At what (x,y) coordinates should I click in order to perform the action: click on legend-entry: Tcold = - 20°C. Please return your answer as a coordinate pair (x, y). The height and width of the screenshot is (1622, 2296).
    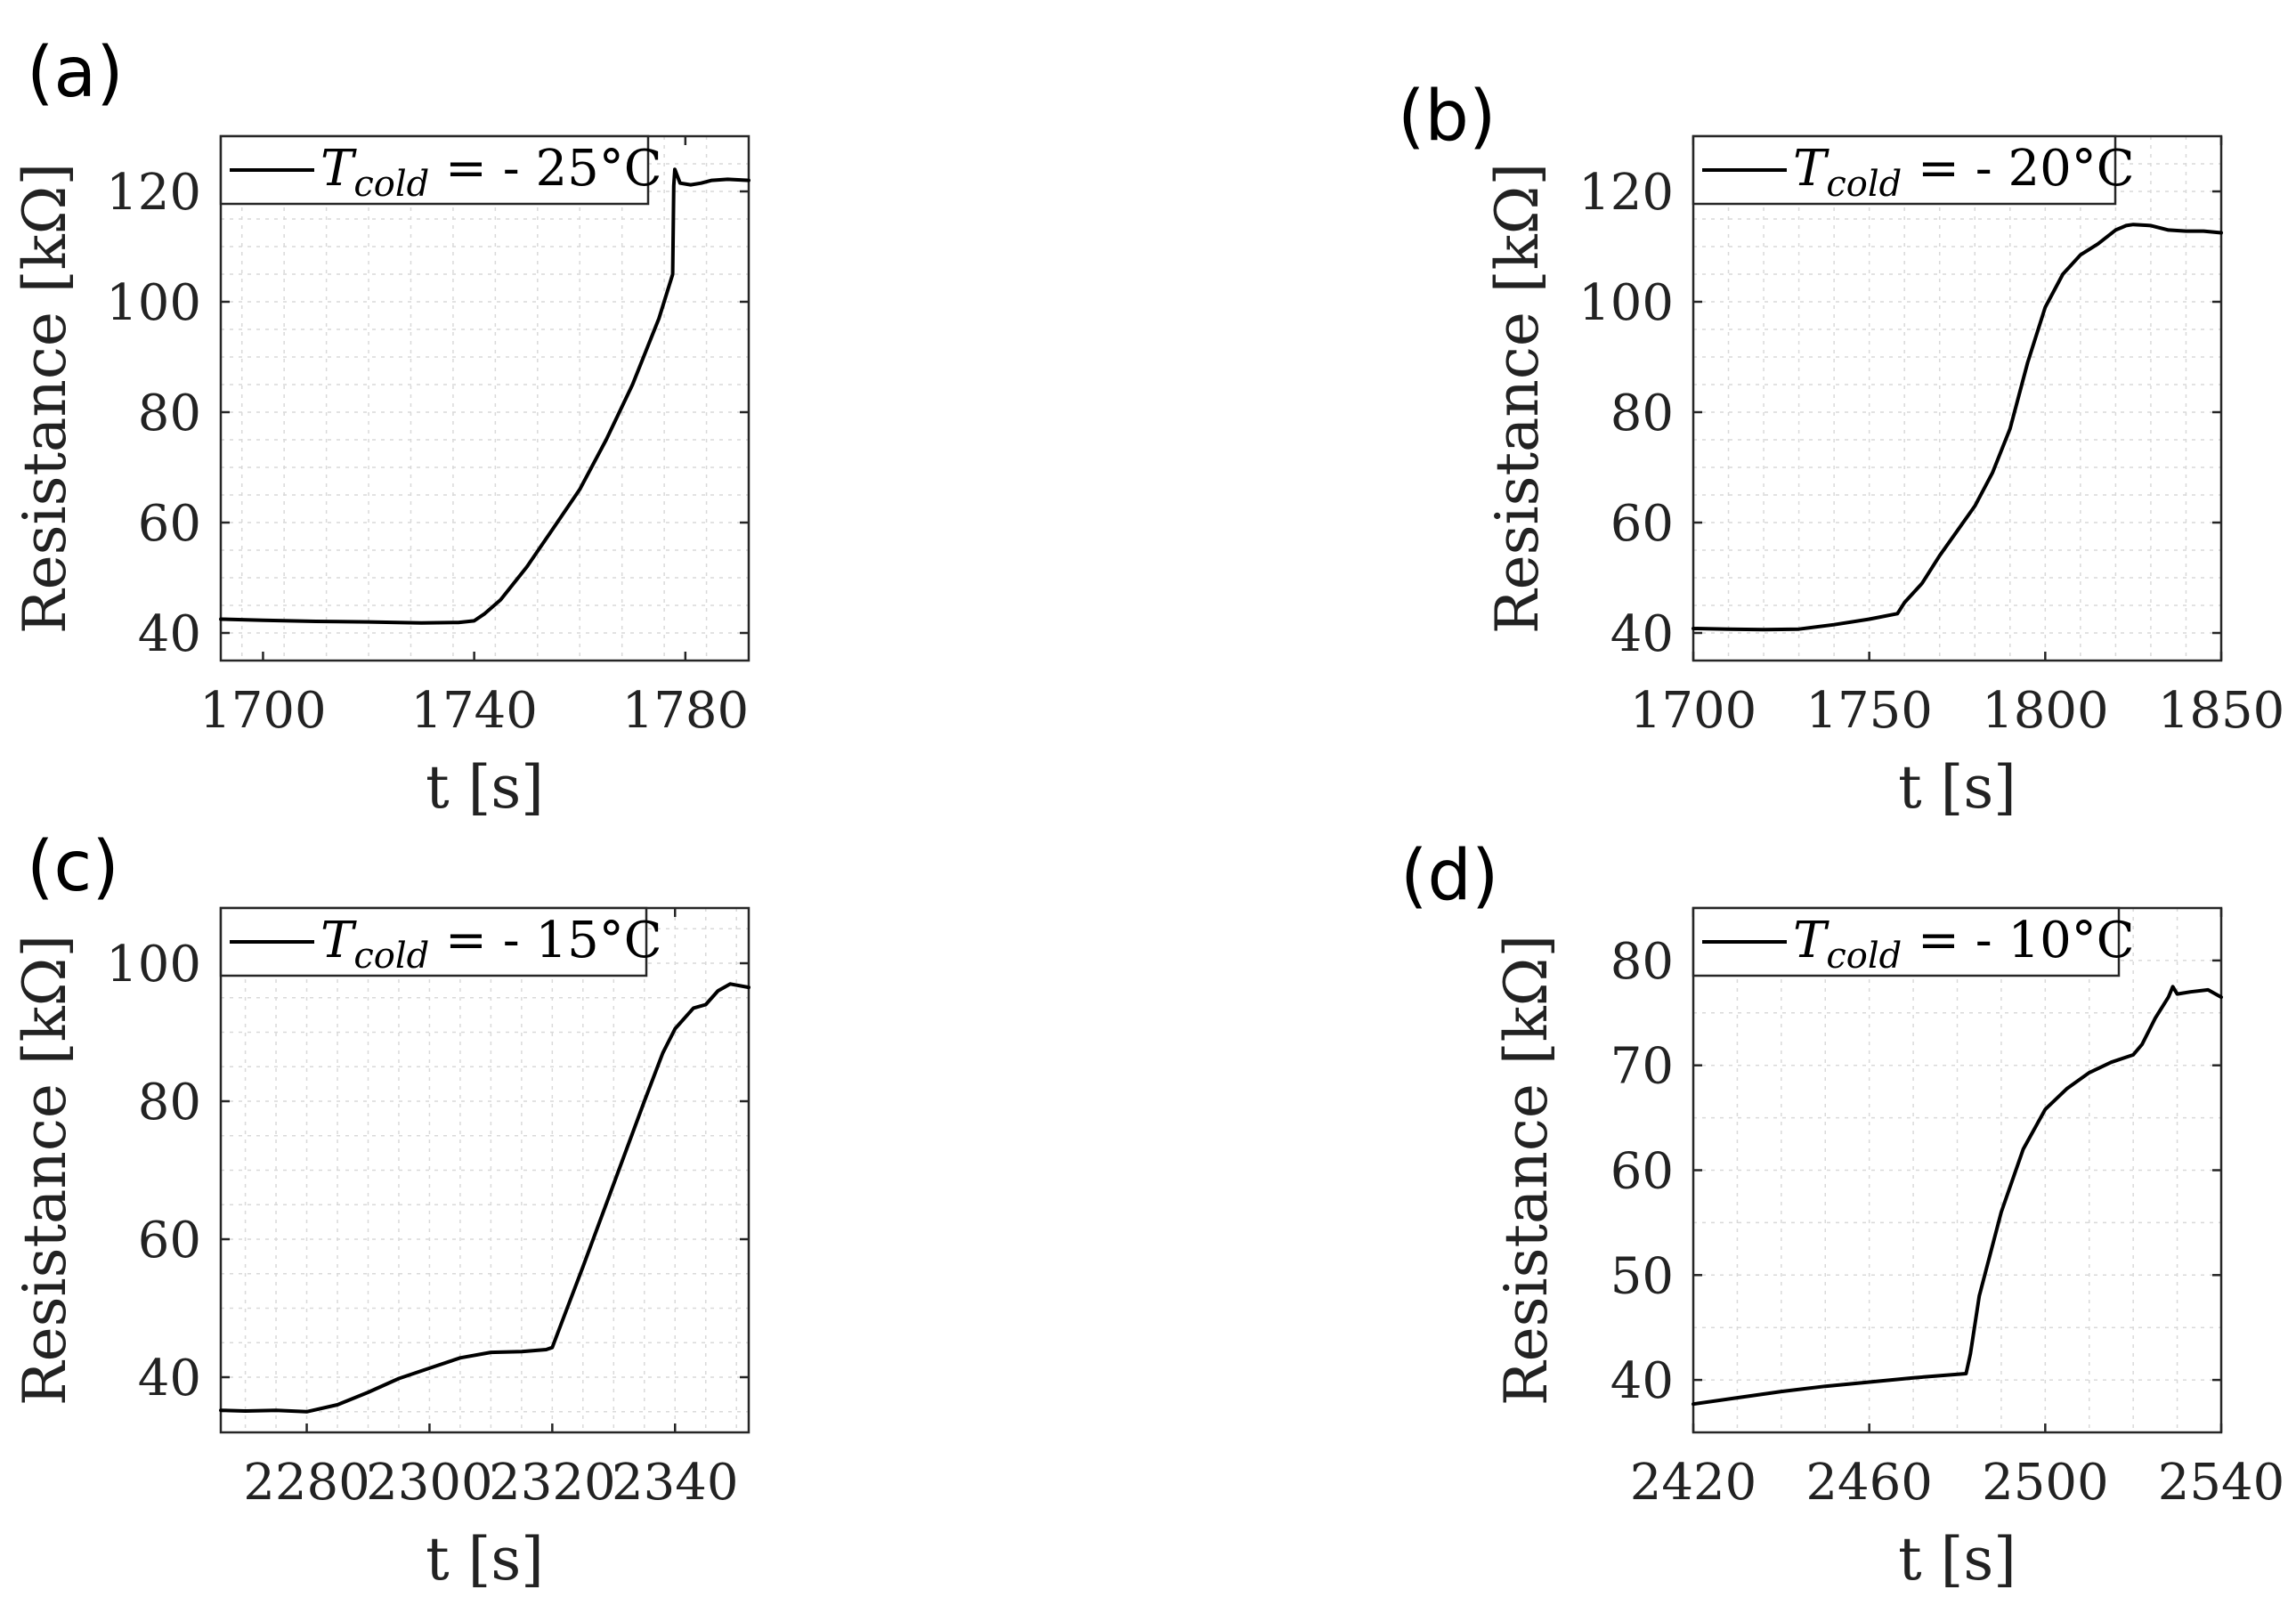
    Looking at the image, I should click on (1964, 173).